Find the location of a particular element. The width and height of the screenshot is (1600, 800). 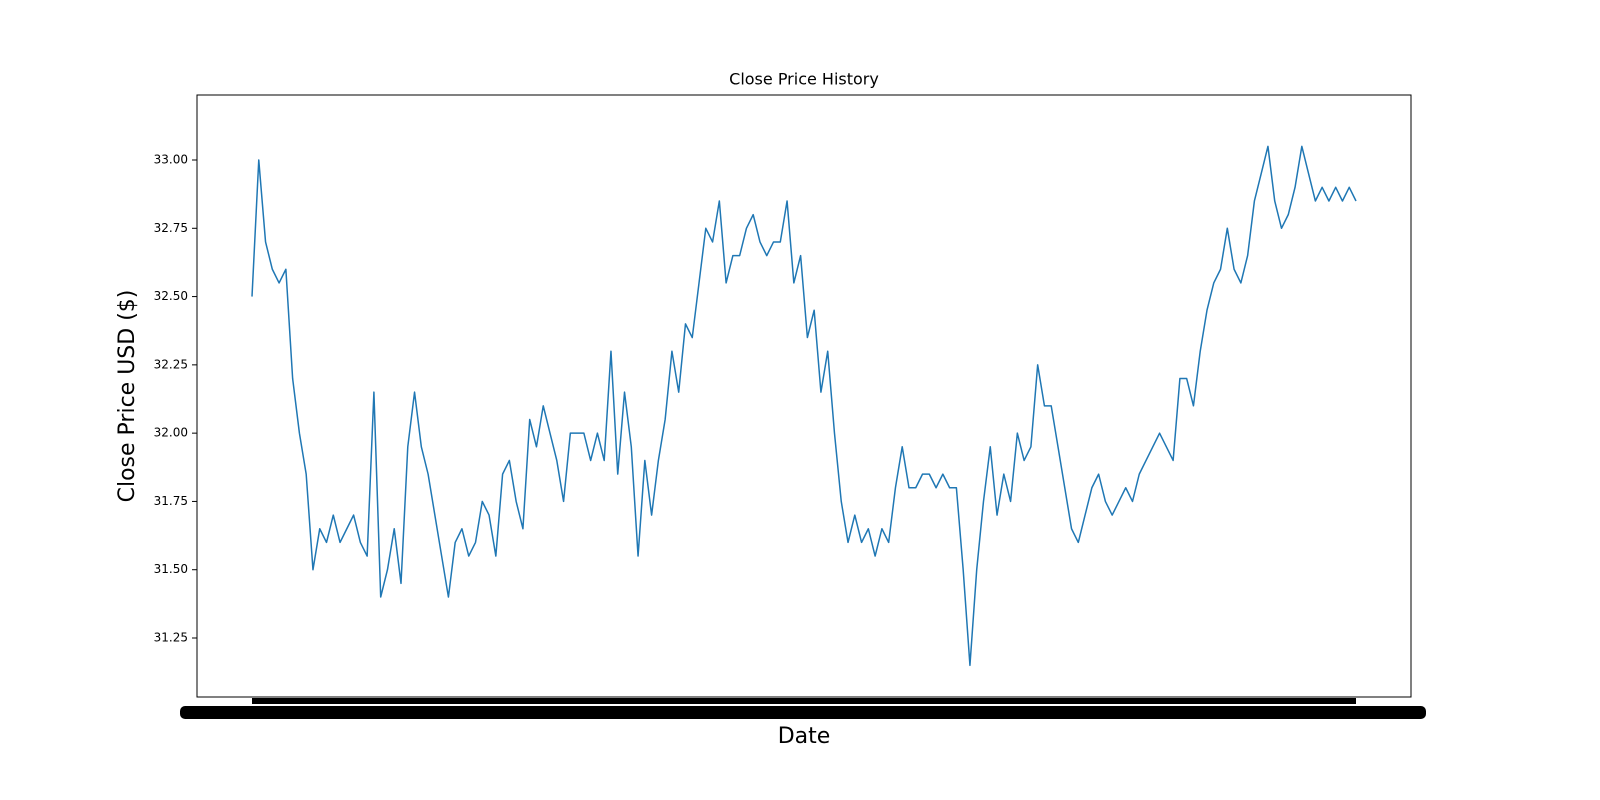

y-tick-label: 32.50 is located at coordinates (171, 296).